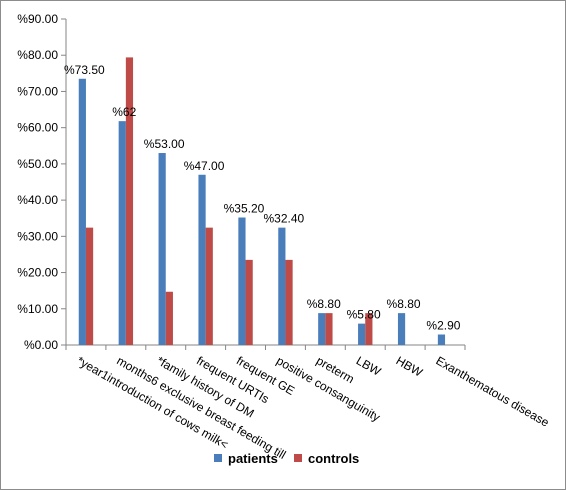 This screenshot has width=566, height=490. What do you see at coordinates (283, 219) in the screenshot?
I see `data-label: %32.40` at bounding box center [283, 219].